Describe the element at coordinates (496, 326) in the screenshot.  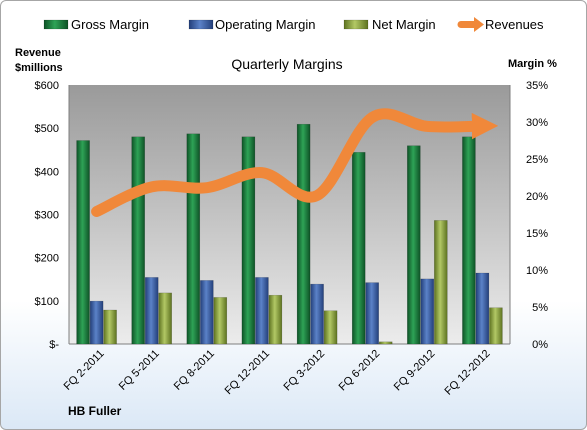
I see `bar-net-margin-fq-12-2012` at that location.